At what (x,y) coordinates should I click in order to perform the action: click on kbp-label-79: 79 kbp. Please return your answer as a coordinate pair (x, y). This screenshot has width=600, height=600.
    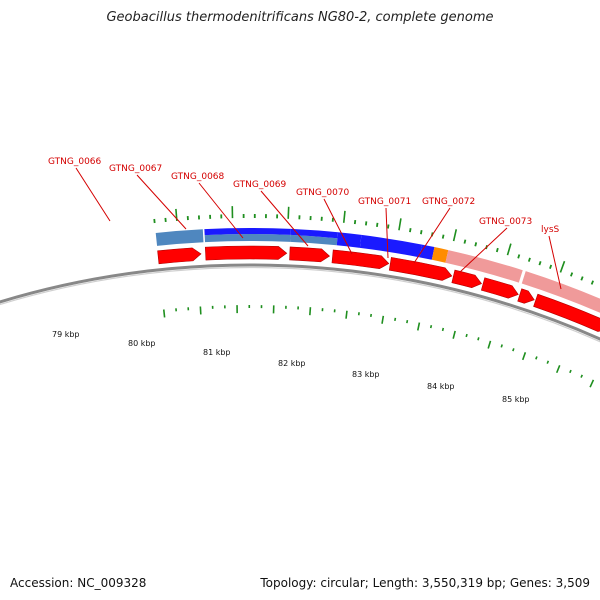
    Looking at the image, I should click on (66, 334).